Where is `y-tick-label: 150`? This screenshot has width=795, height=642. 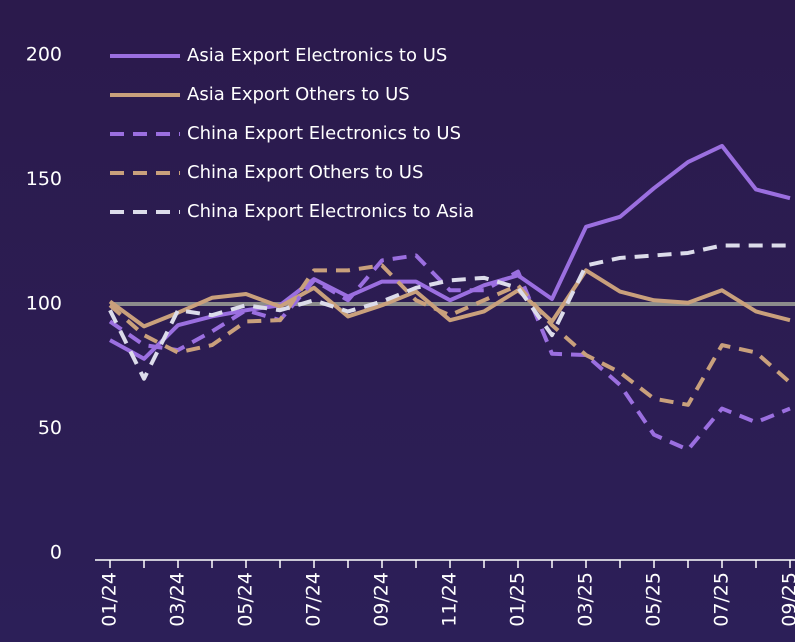 y-tick-label: 150 is located at coordinates (44, 179).